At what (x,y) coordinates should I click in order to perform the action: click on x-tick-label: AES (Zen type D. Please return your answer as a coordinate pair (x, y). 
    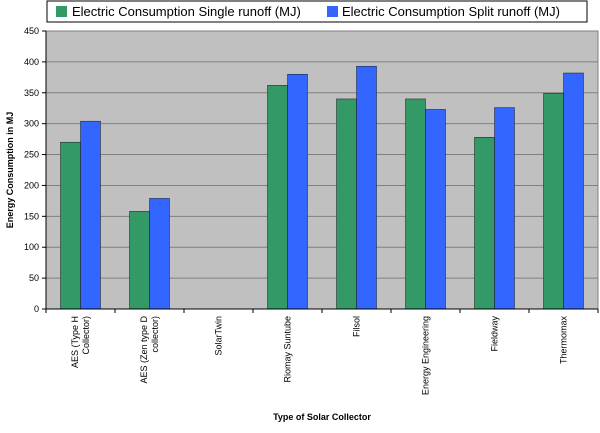
    Looking at the image, I should click on (144, 350).